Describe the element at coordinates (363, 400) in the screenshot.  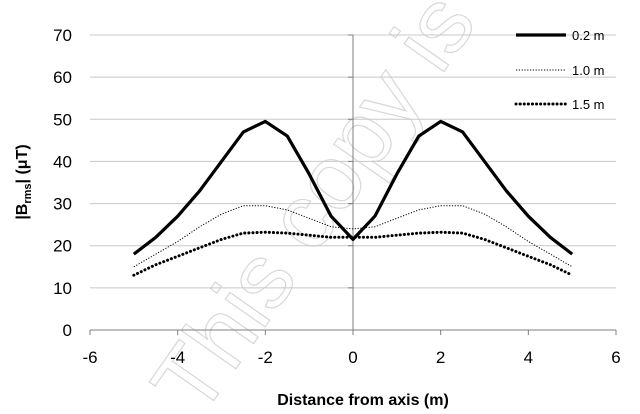
I see `x-axis-title: Distance from axis (m)` at that location.